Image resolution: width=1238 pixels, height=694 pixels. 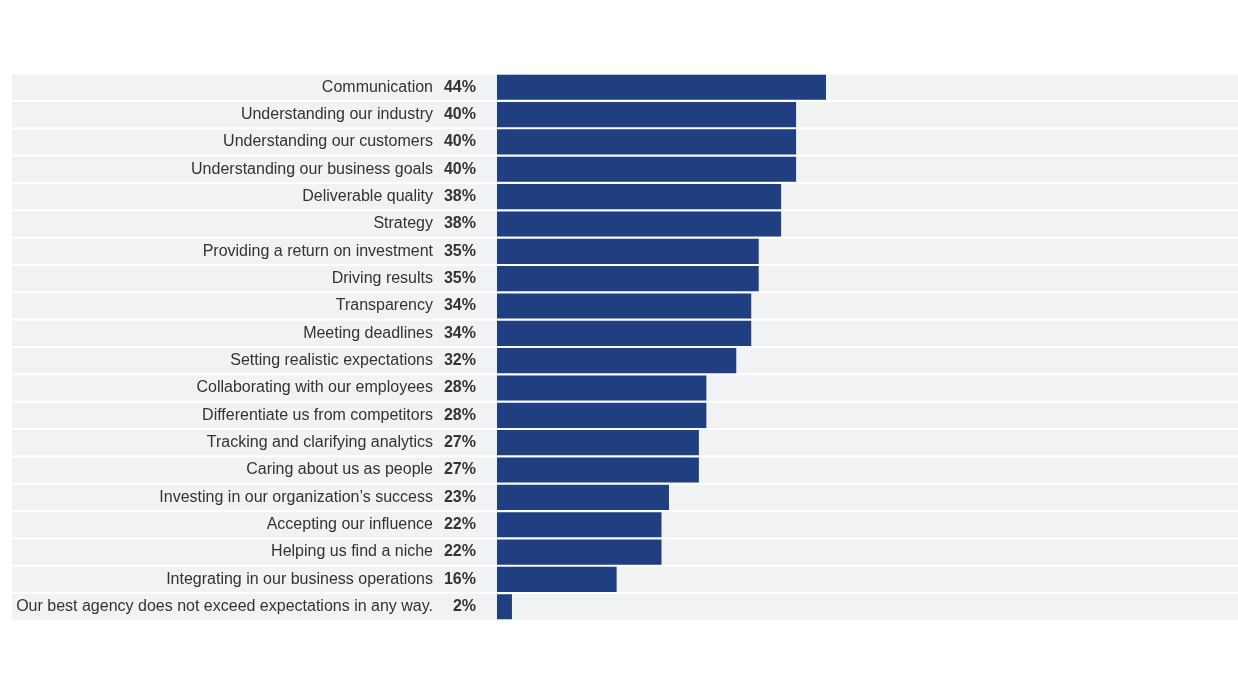 What do you see at coordinates (368, 332) in the screenshot?
I see `y-tick-label: Meeting deadlines` at bounding box center [368, 332].